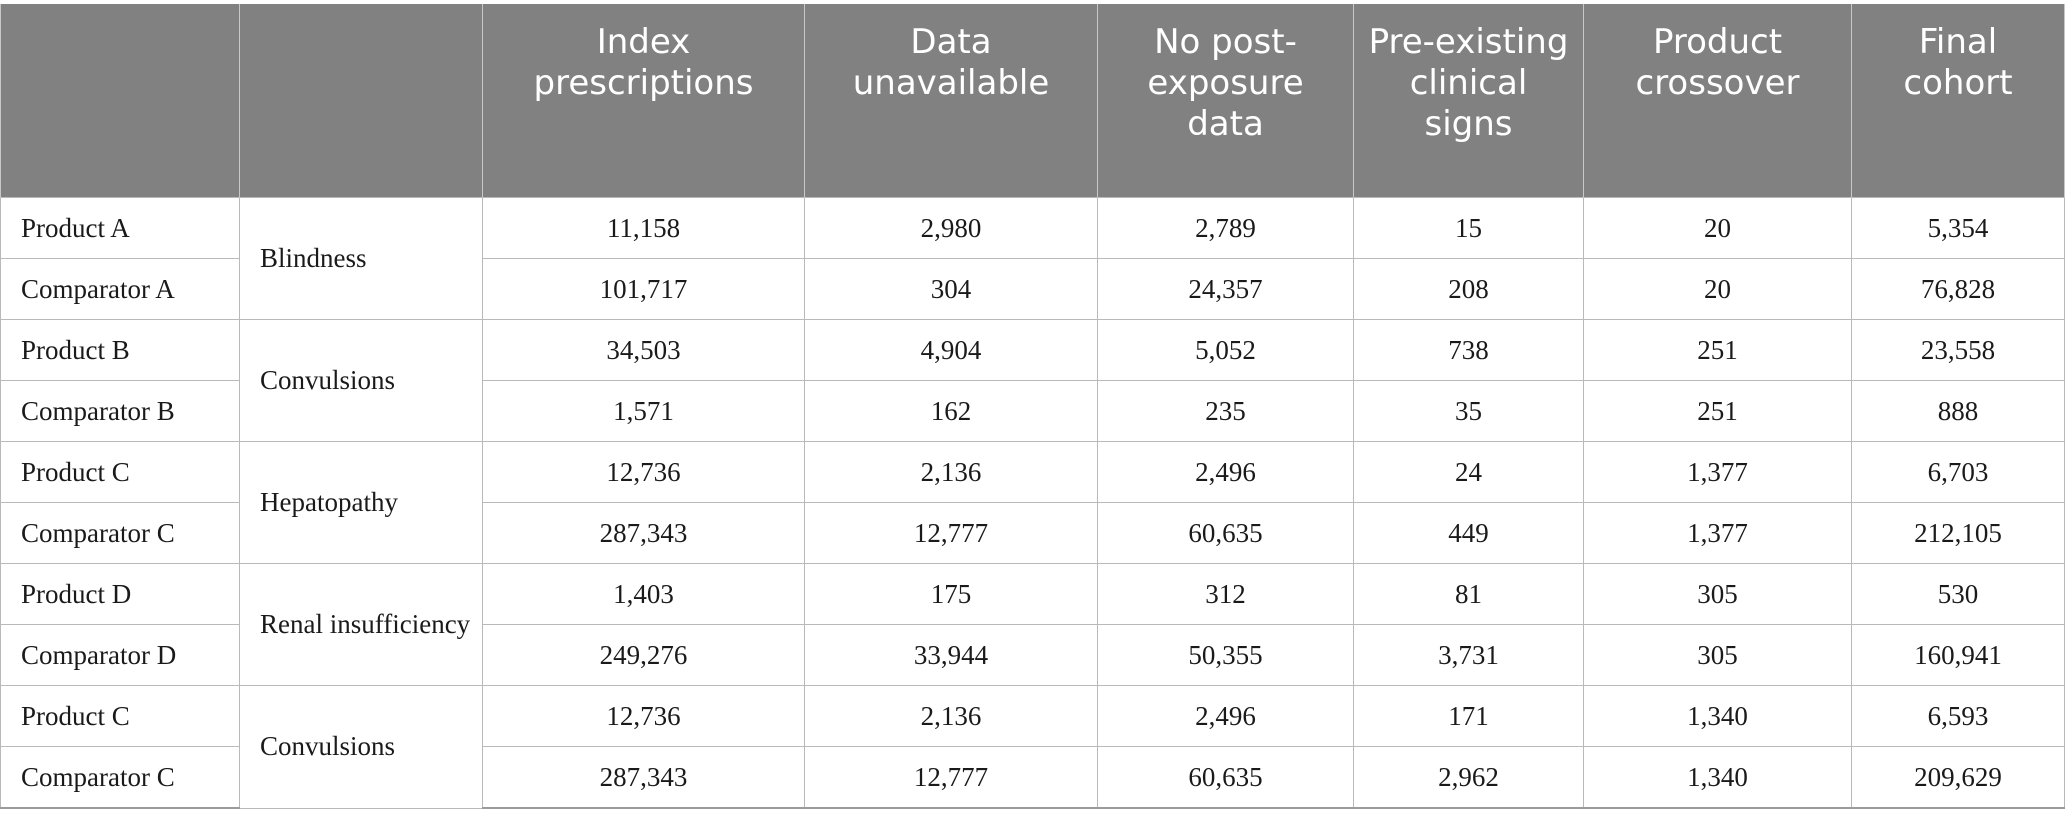  What do you see at coordinates (951, 594) in the screenshot?
I see `value-cell: 175` at bounding box center [951, 594].